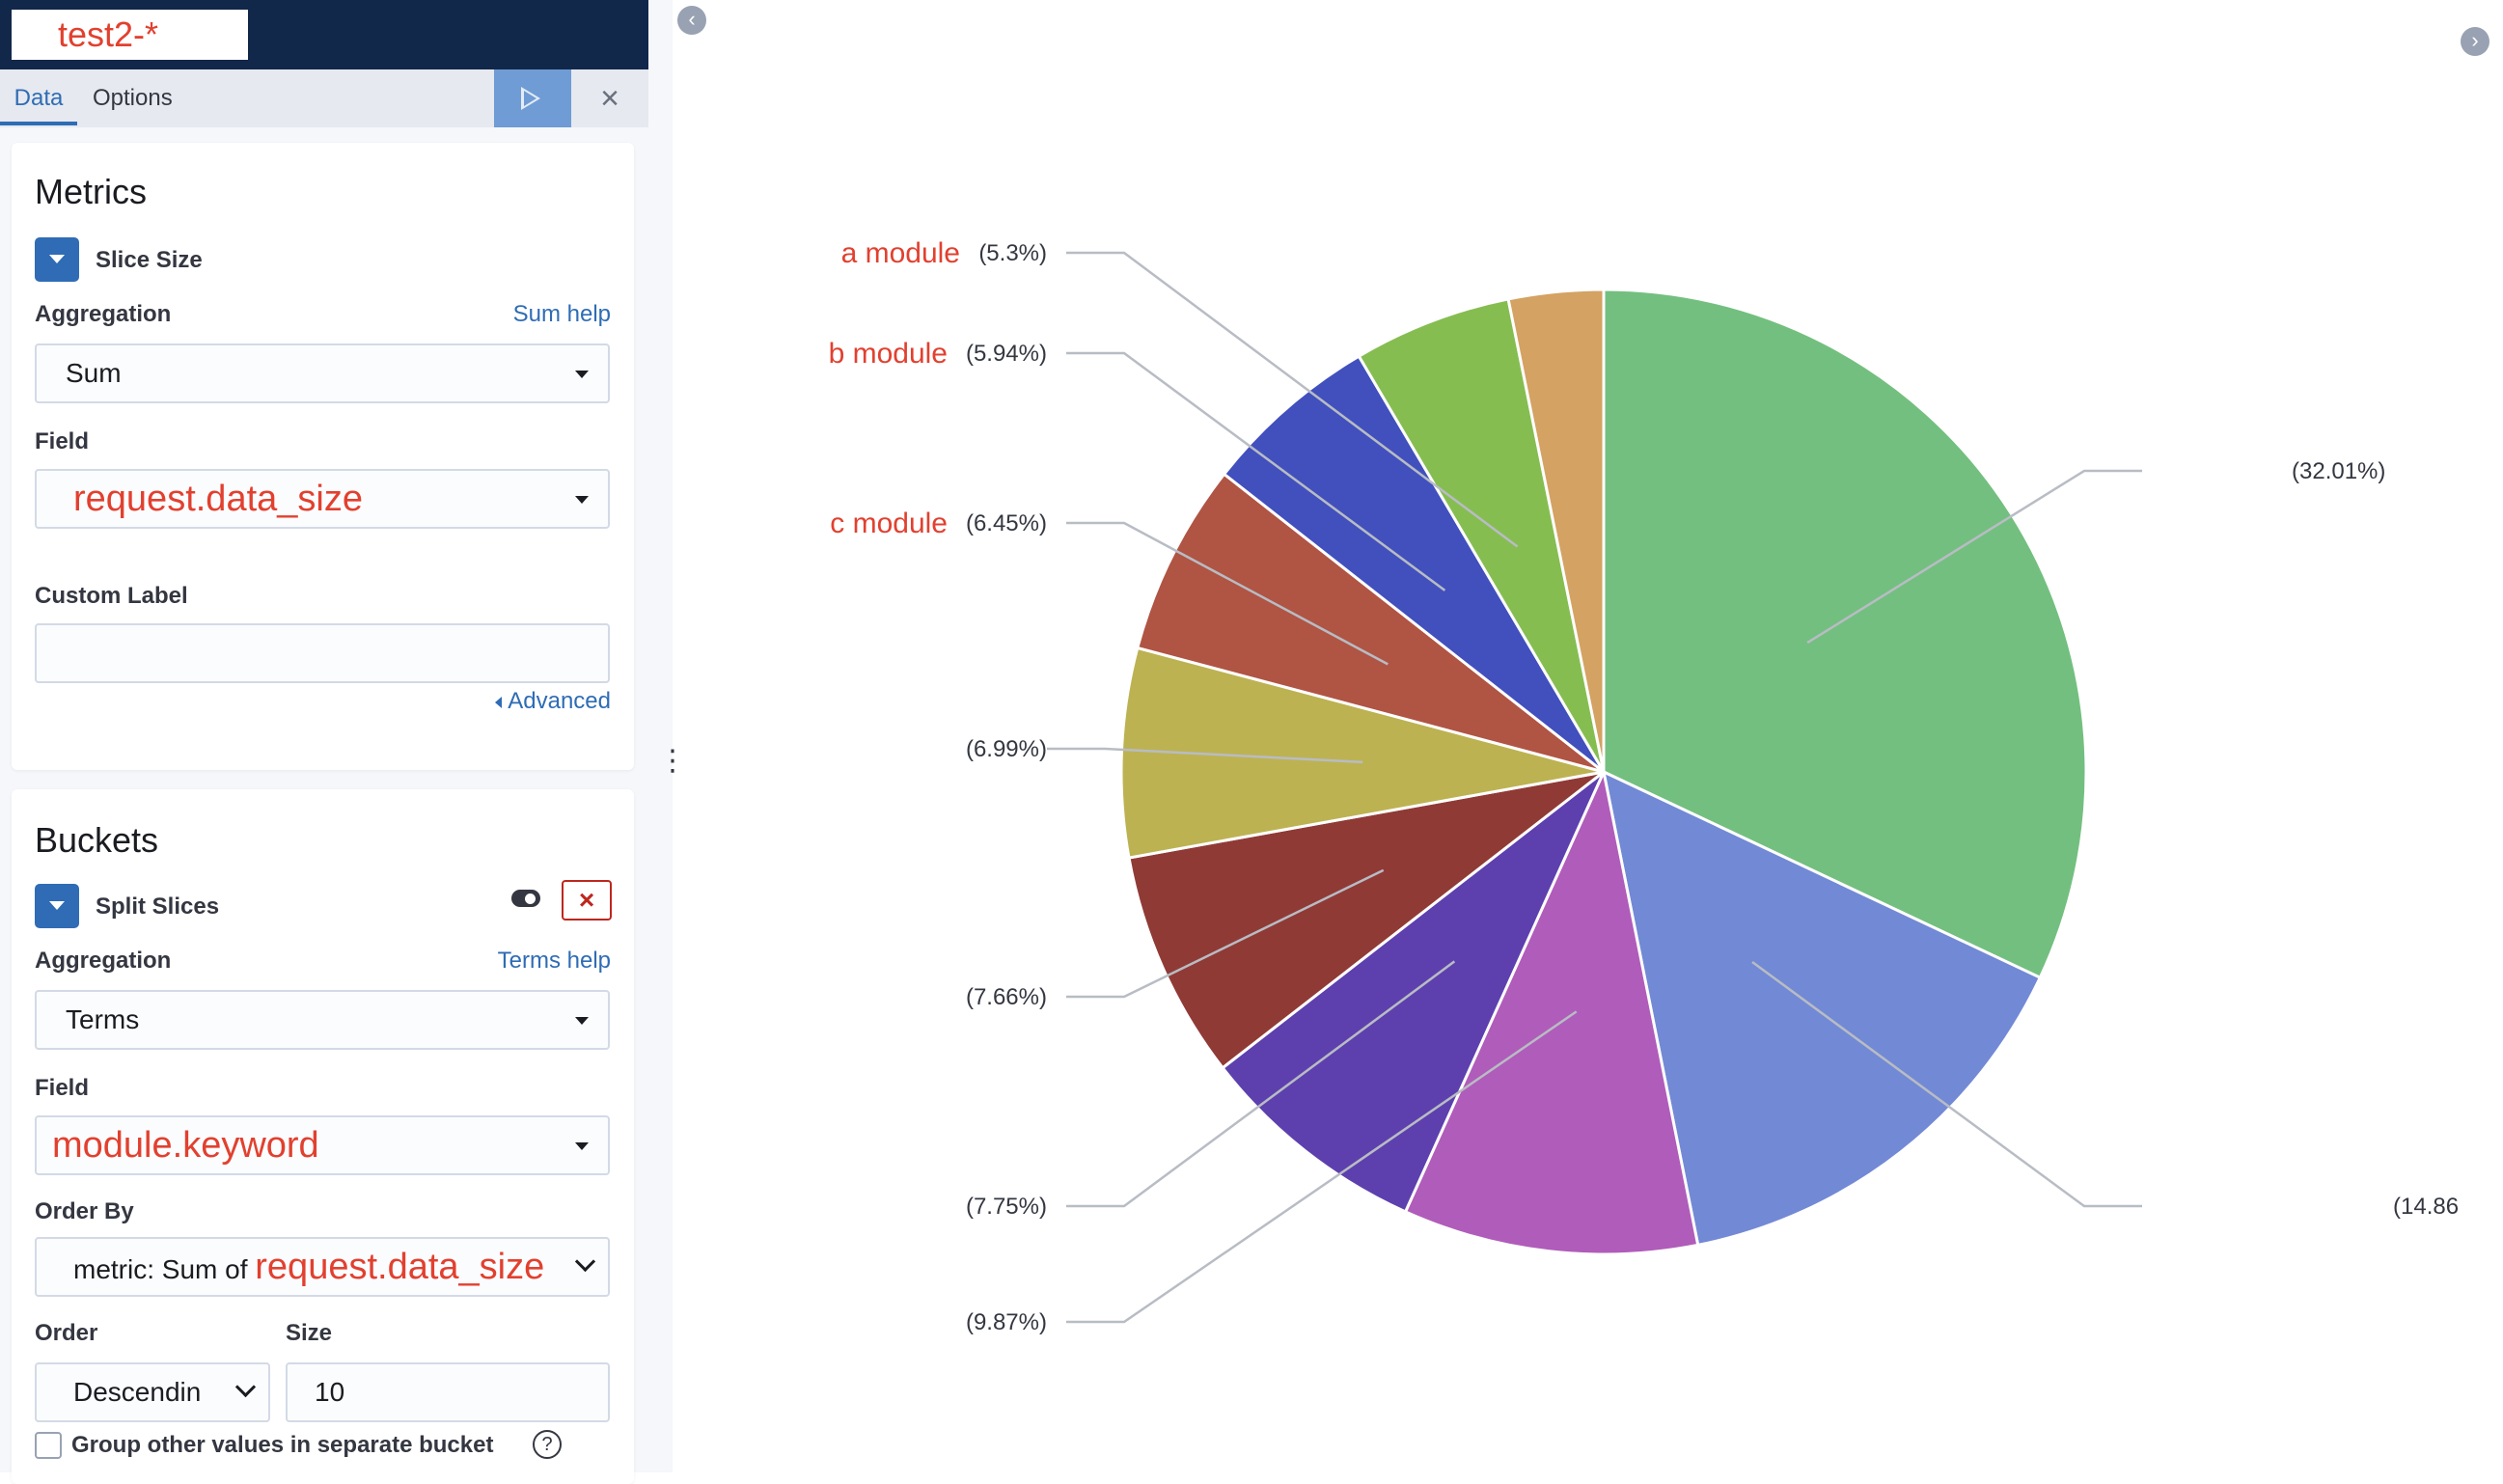 The height and width of the screenshot is (1484, 2503). What do you see at coordinates (39, 98) in the screenshot?
I see `tab-data: Data` at bounding box center [39, 98].